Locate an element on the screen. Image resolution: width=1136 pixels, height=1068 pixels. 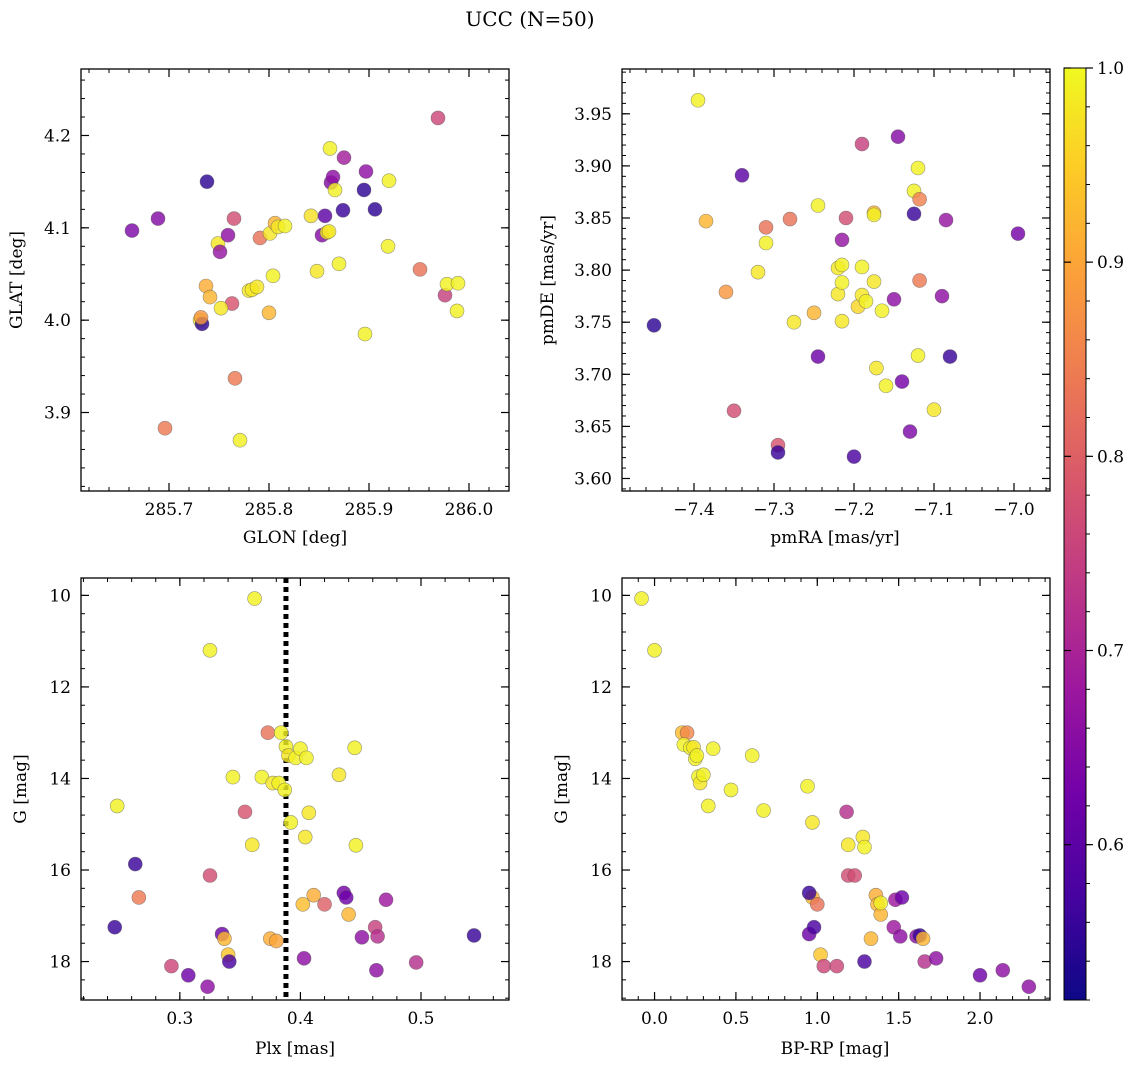
x-tick-label: 0.5 is located at coordinates (420, 1019).